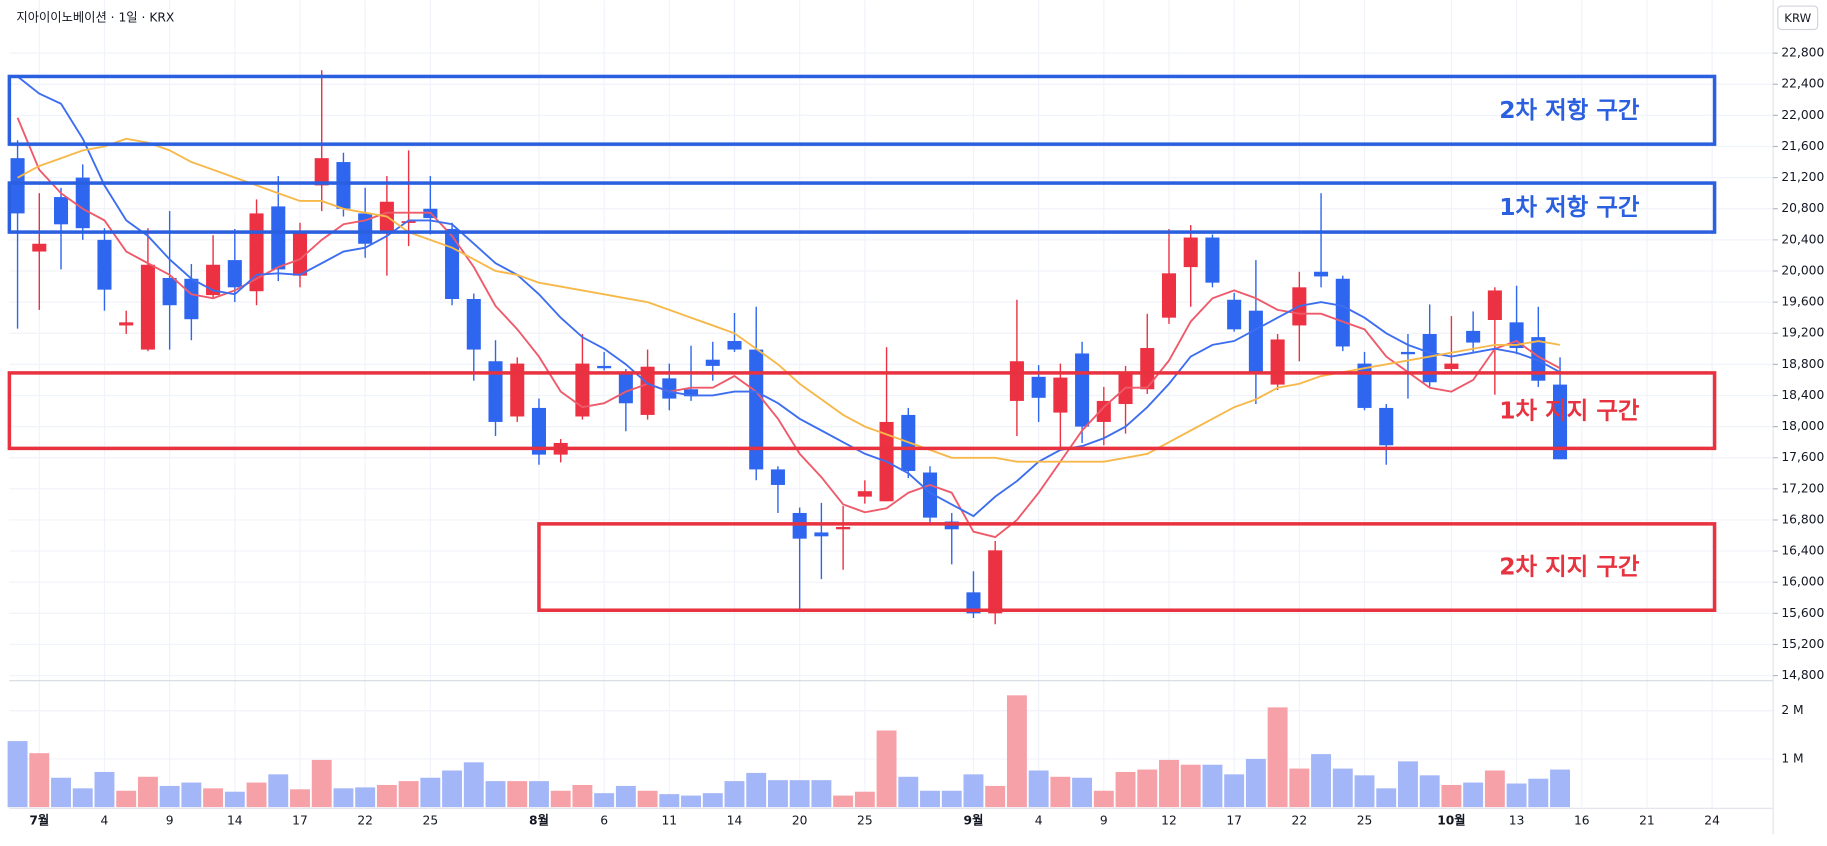  I want to click on x-tick-label: 8월, so click(539, 820).